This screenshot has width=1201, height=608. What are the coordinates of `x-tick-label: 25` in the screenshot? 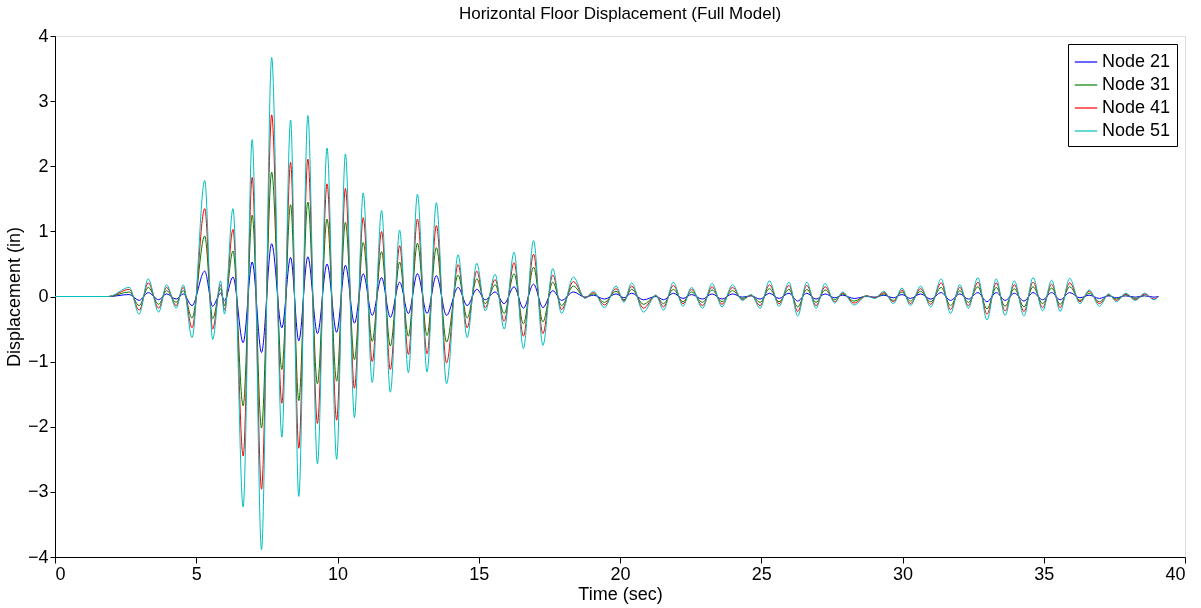 It's located at (761, 573).